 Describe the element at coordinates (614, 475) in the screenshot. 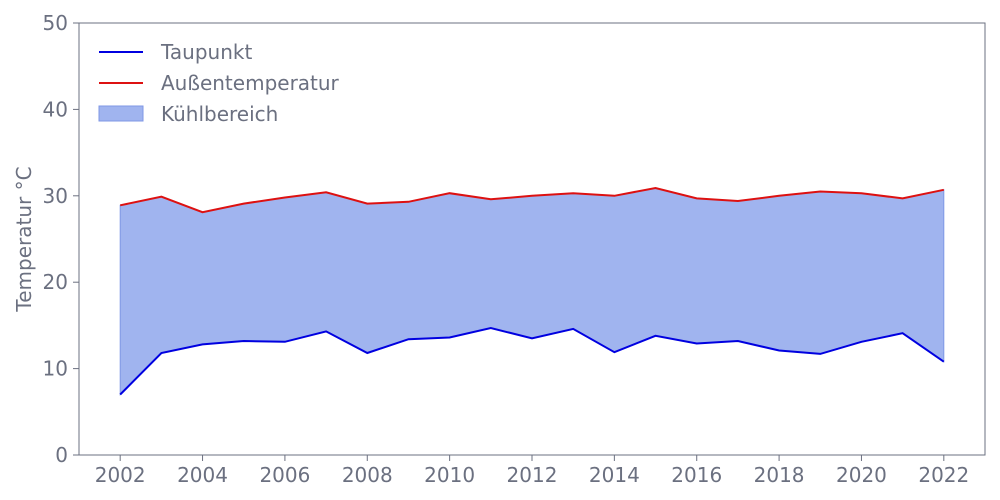

I see `x-tick-label: 2014` at that location.